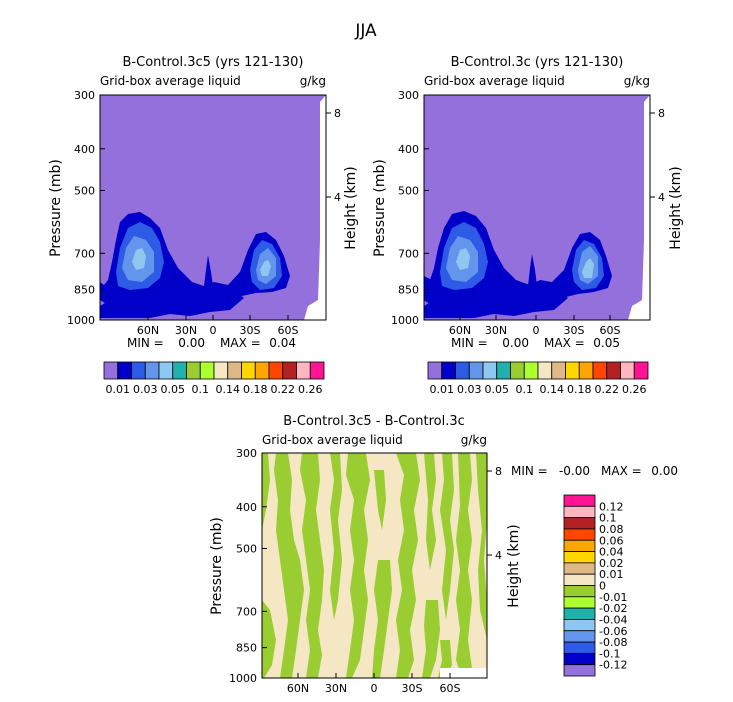  Describe the element at coordinates (246, 648) in the screenshot. I see `y-tick-label: 850` at that location.